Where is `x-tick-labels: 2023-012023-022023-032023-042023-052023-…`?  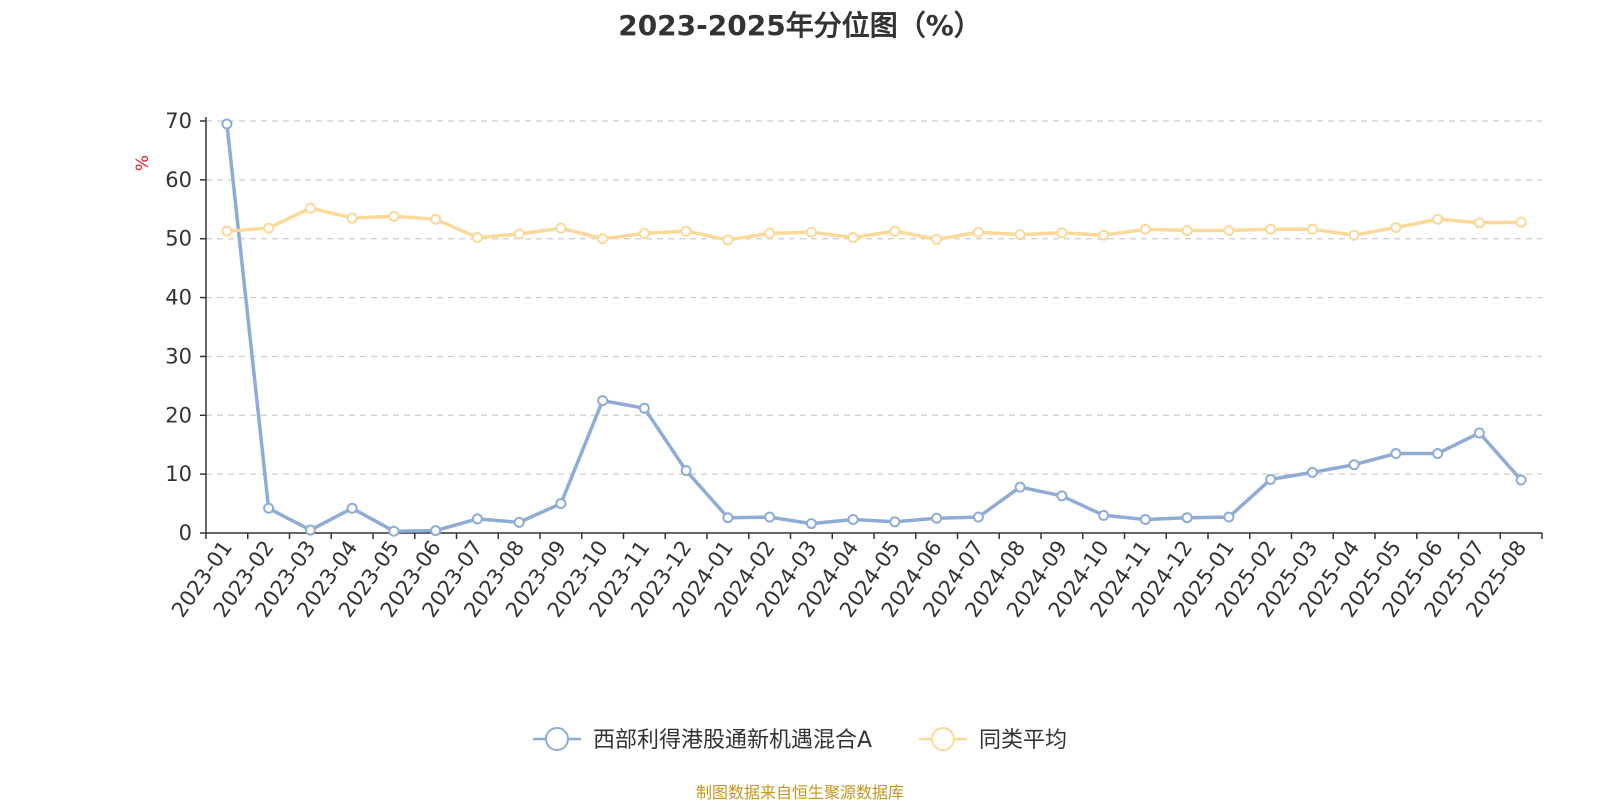 x-tick-labels: 2023-012023-022023-032023-042023-052023-… is located at coordinates (849, 579).